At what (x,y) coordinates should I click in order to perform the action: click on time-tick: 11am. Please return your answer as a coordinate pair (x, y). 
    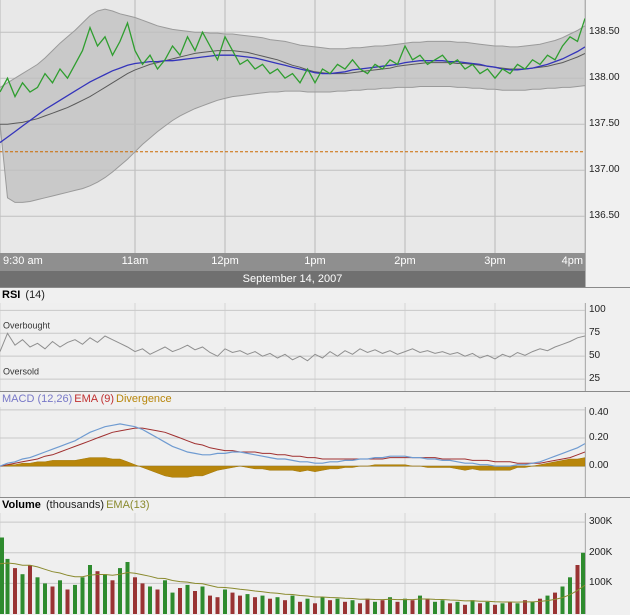
    Looking at the image, I should click on (135, 261).